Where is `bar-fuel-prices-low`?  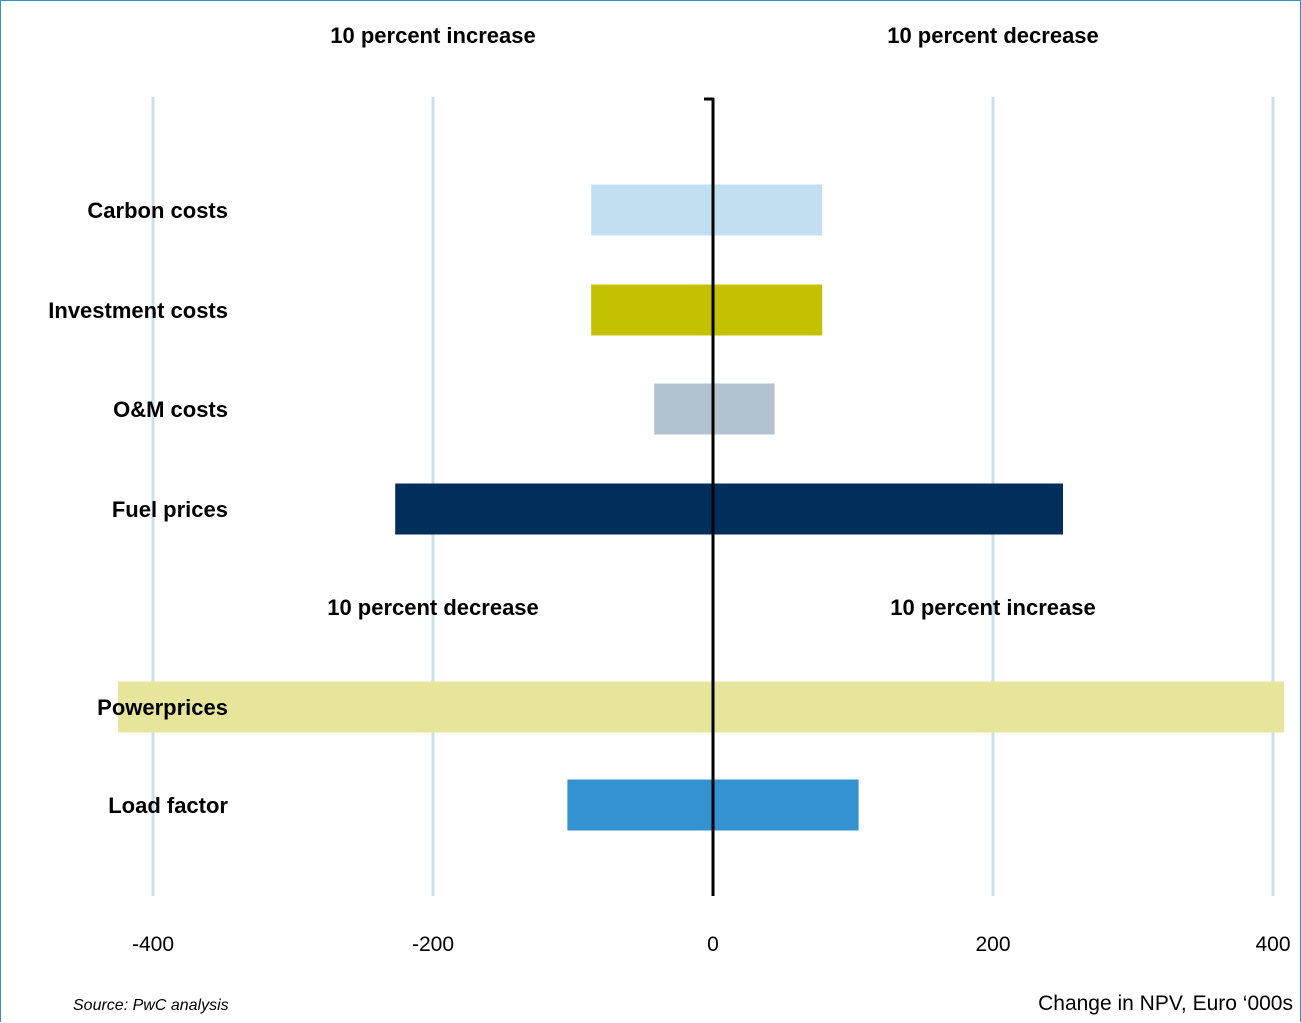 bar-fuel-prices-low is located at coordinates (554, 509).